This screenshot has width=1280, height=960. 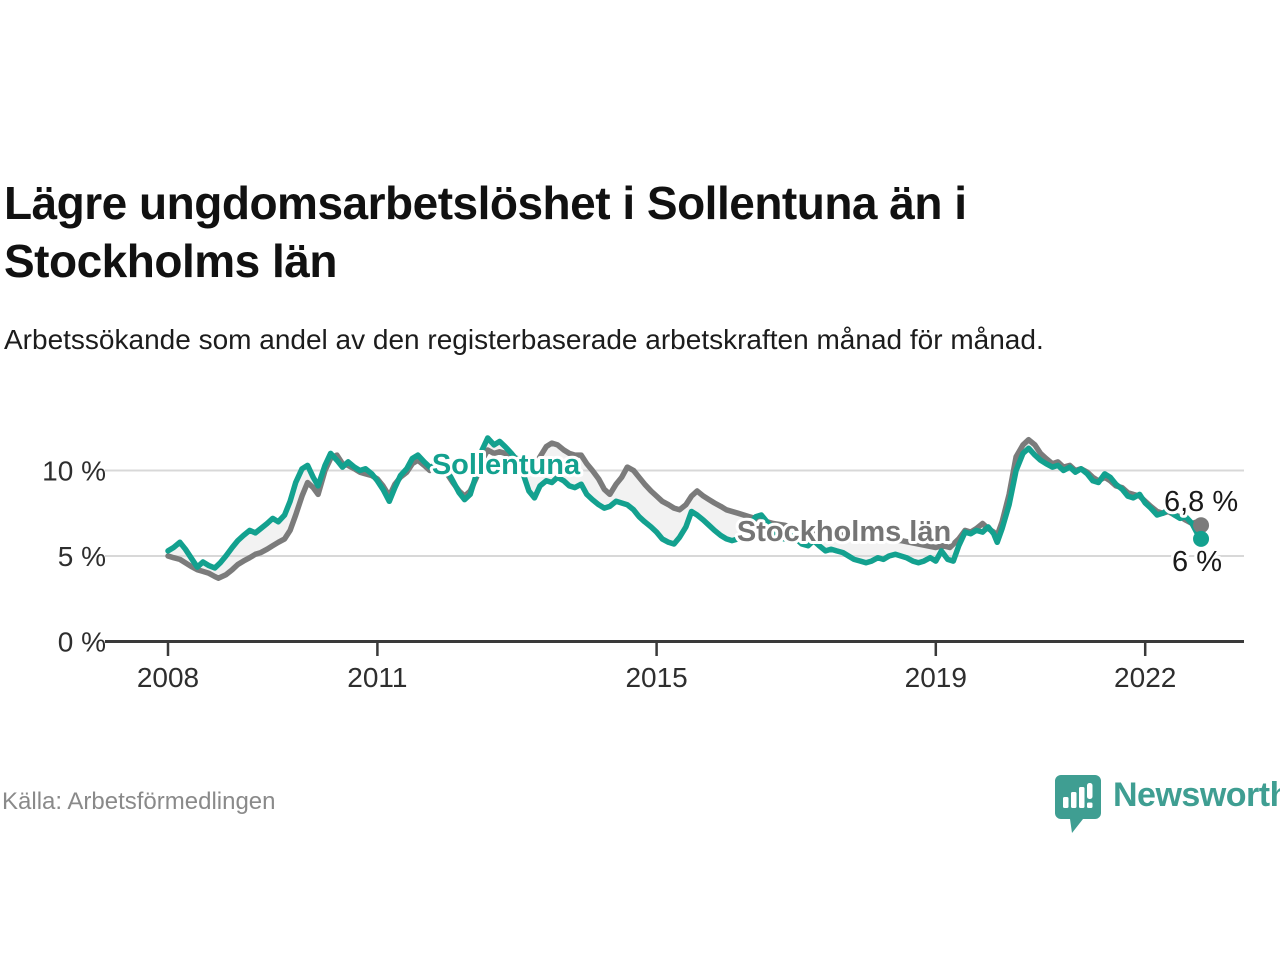 What do you see at coordinates (1078, 804) in the screenshot?
I see `newsworthy-bubble-icon` at bounding box center [1078, 804].